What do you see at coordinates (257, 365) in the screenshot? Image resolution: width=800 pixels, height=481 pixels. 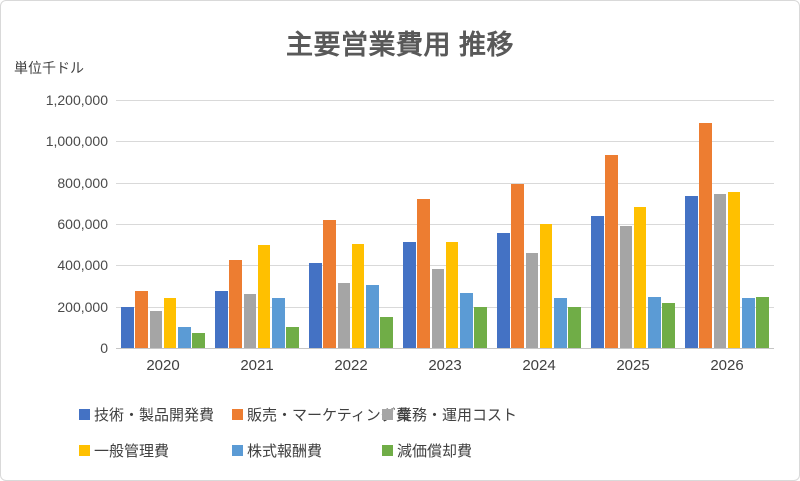 I see `x-tick-label: 2021` at bounding box center [257, 365].